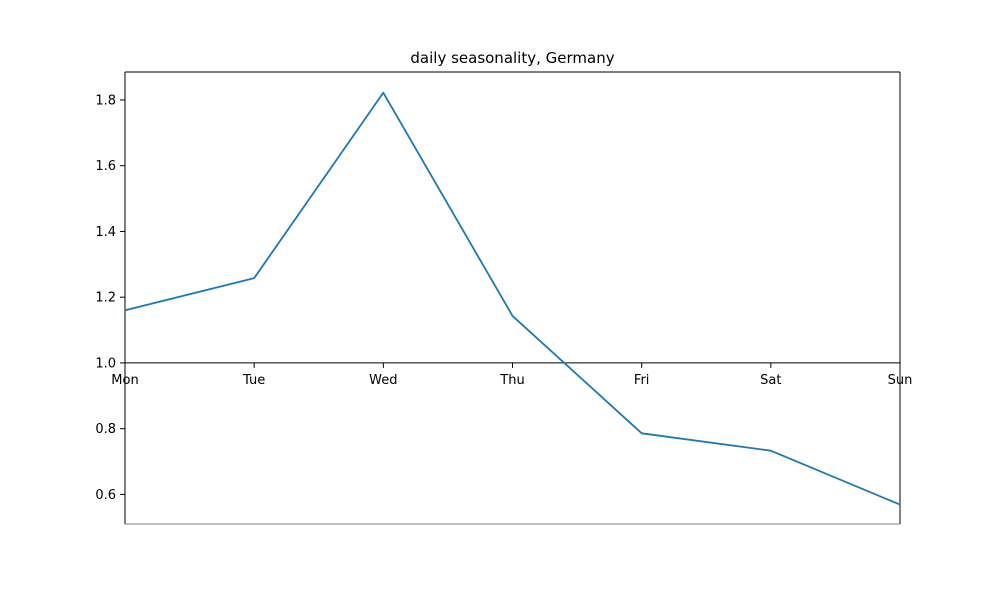 The width and height of the screenshot is (1000, 600). Describe the element at coordinates (512, 58) in the screenshot. I see `chart-title: daily seasonality, Germany` at that location.